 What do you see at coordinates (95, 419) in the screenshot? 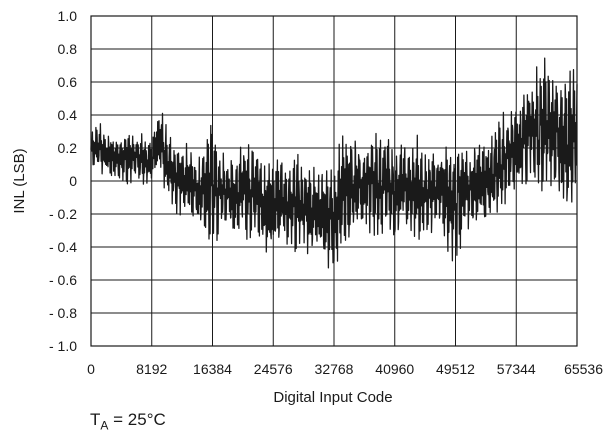
I see `temperature-symbol: T` at bounding box center [95, 419].